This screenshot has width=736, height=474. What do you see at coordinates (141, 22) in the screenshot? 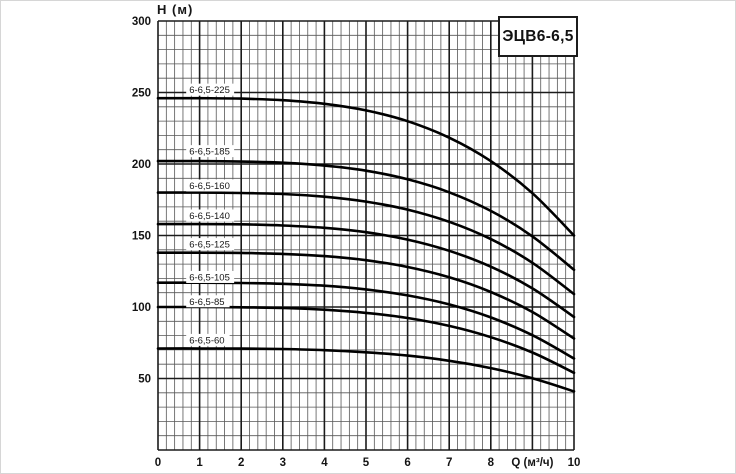
I see `y-tick-label: 300` at bounding box center [141, 22].